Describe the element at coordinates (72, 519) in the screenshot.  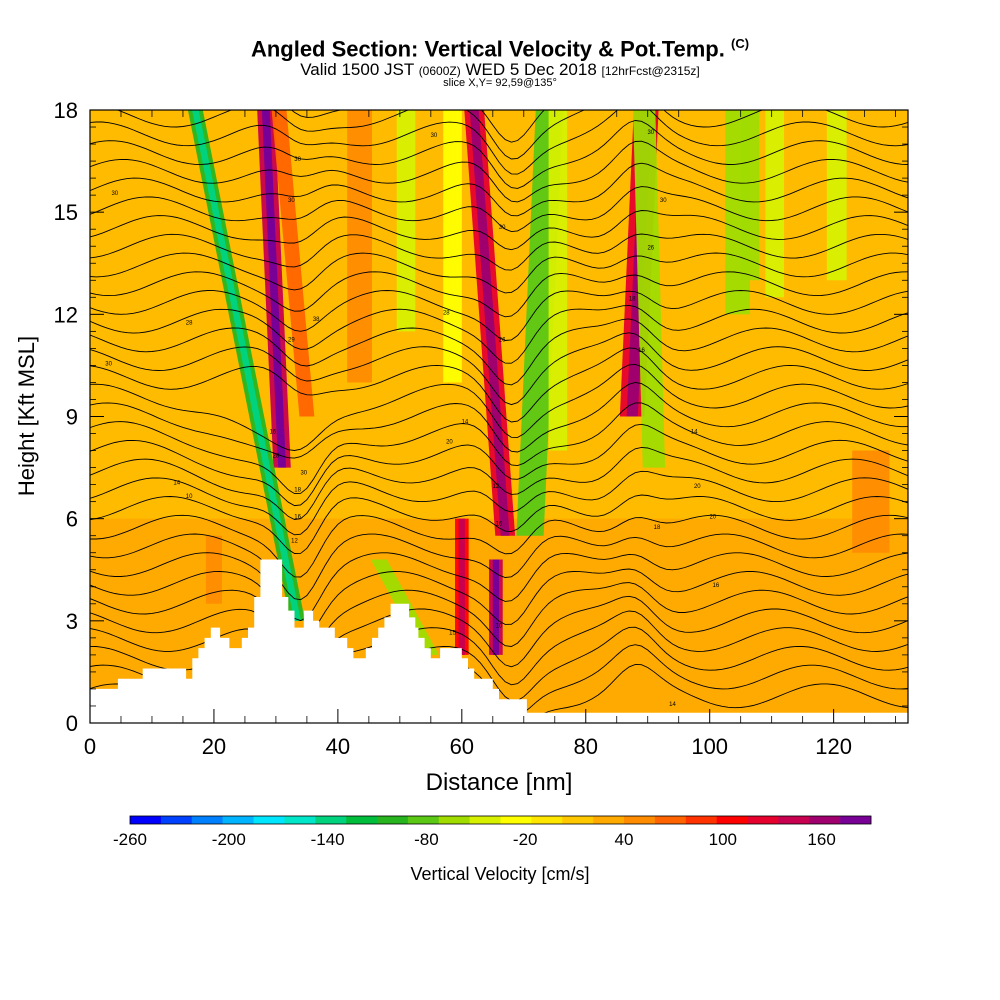
I see `y-tick-label: 6` at that location.